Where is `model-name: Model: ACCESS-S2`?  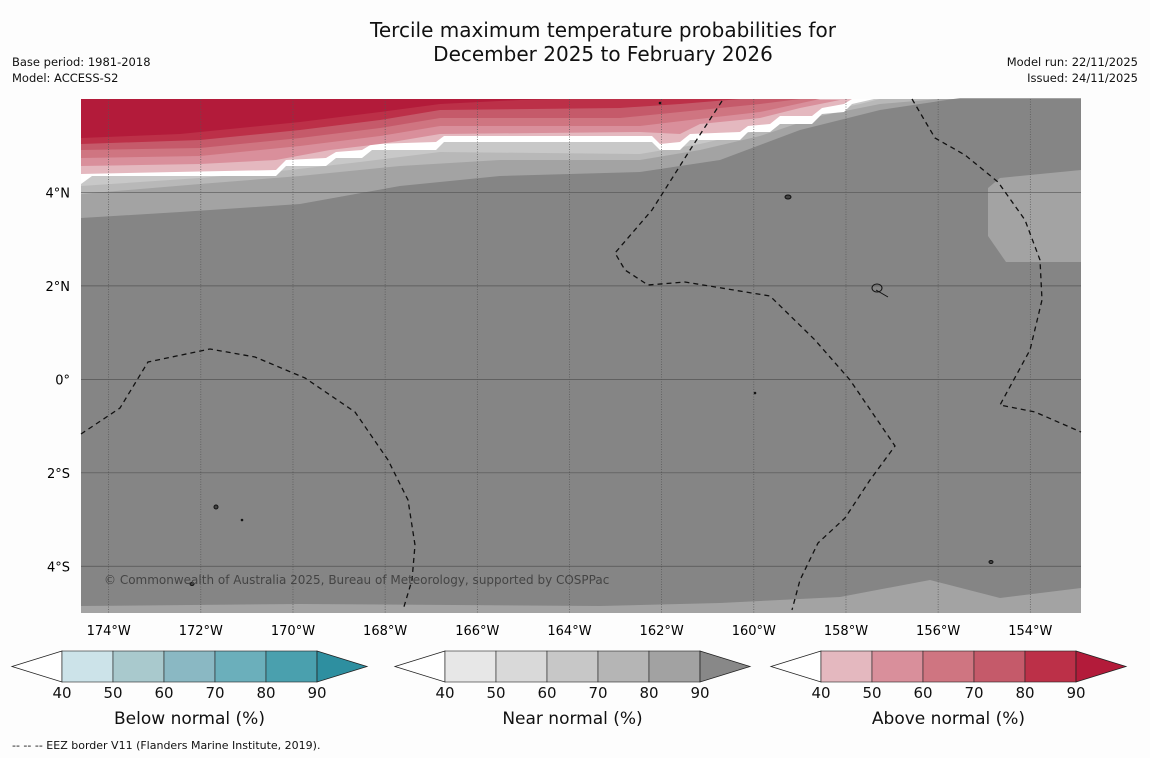 model-name: Model: ACCESS-S2 is located at coordinates (65, 78).